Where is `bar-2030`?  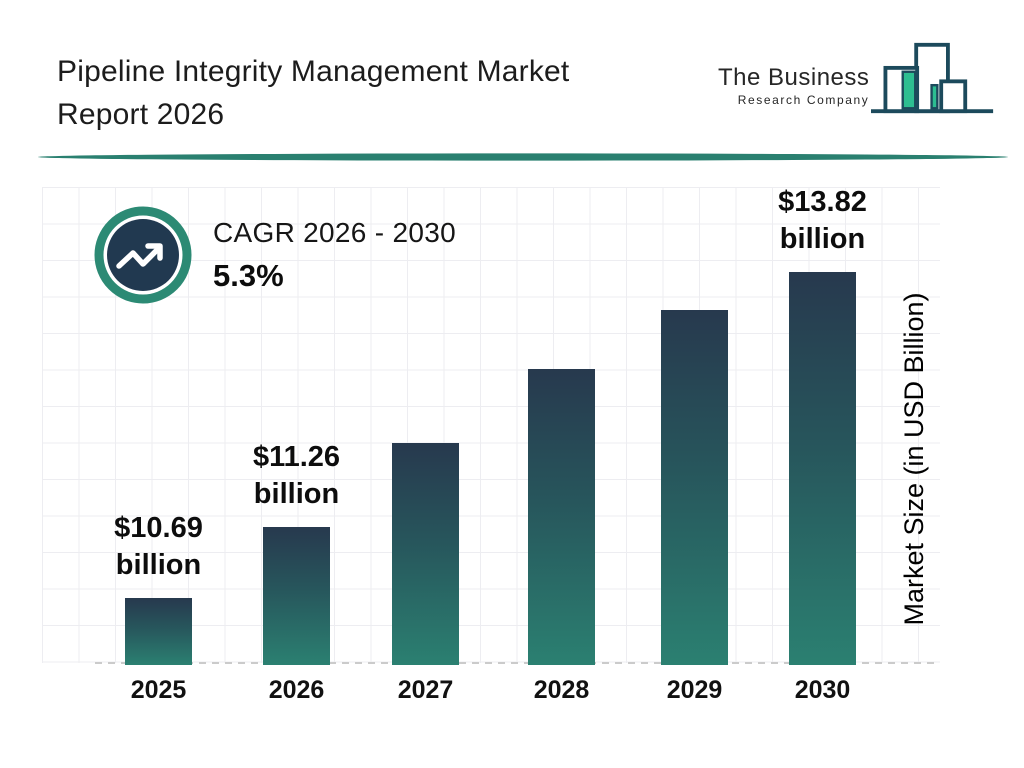
bar-2030 is located at coordinates (822, 468).